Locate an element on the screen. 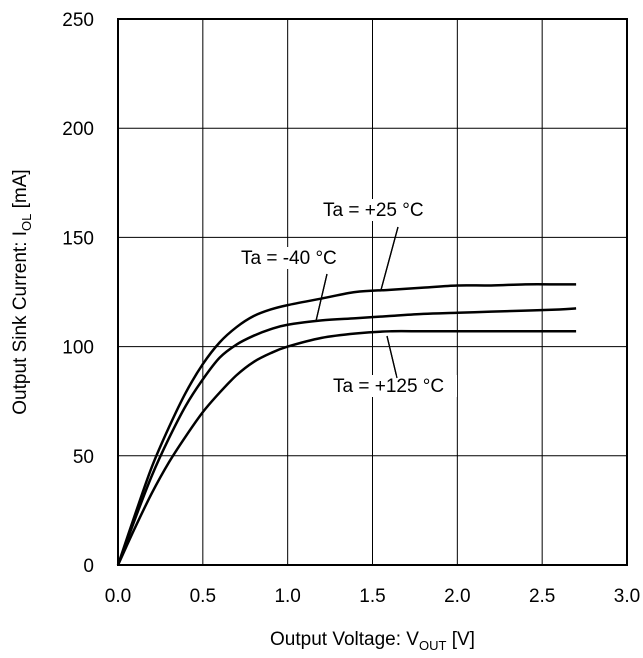  annotations: Ta = +25 °C Ta = -40 °C Ta = +125 °C is located at coordinates (348, 298).